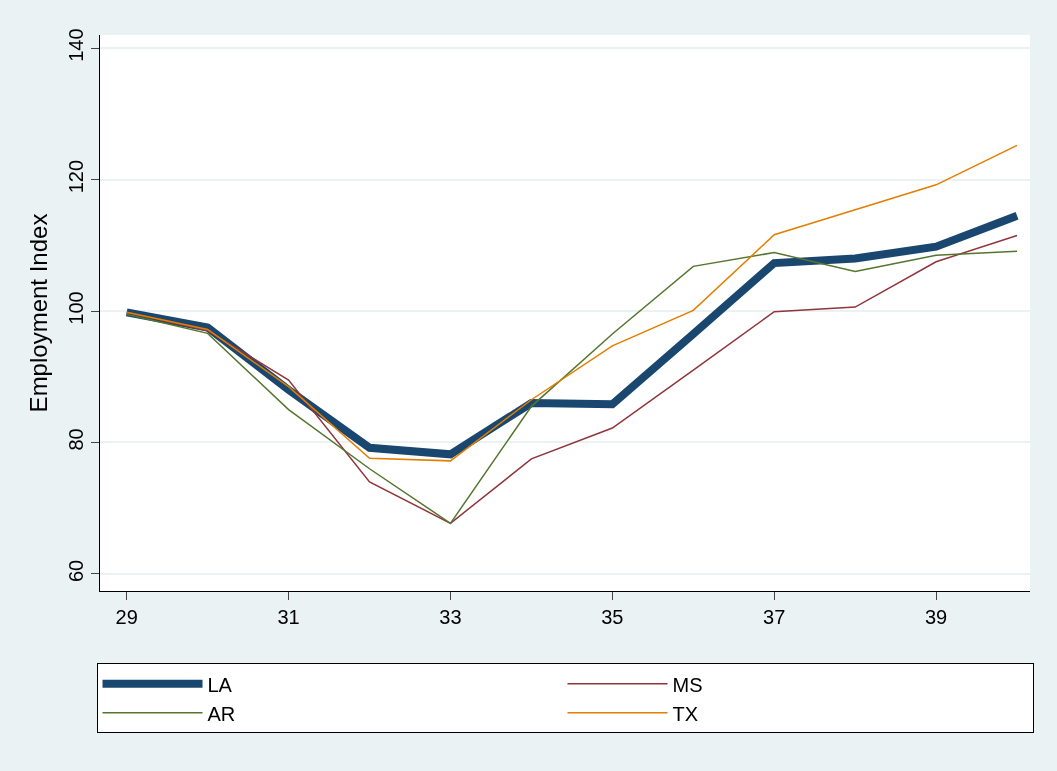  Describe the element at coordinates (221, 713) in the screenshot. I see `legend-label: AR` at that location.